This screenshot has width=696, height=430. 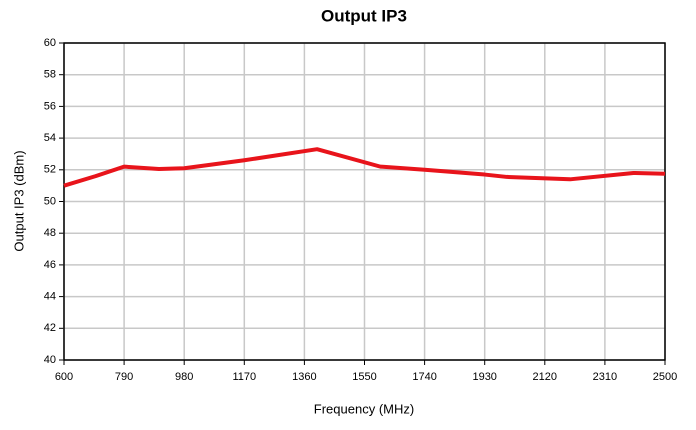 What do you see at coordinates (50, 297) in the screenshot?
I see `y-tick-label: 44` at bounding box center [50, 297].